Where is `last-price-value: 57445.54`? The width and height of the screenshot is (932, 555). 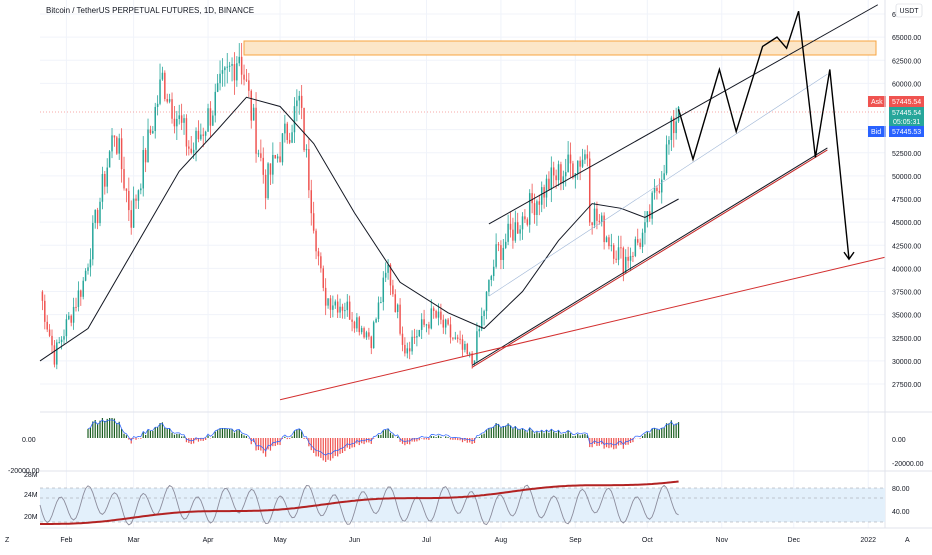
last-price-value: 57445.54 is located at coordinates (906, 113).